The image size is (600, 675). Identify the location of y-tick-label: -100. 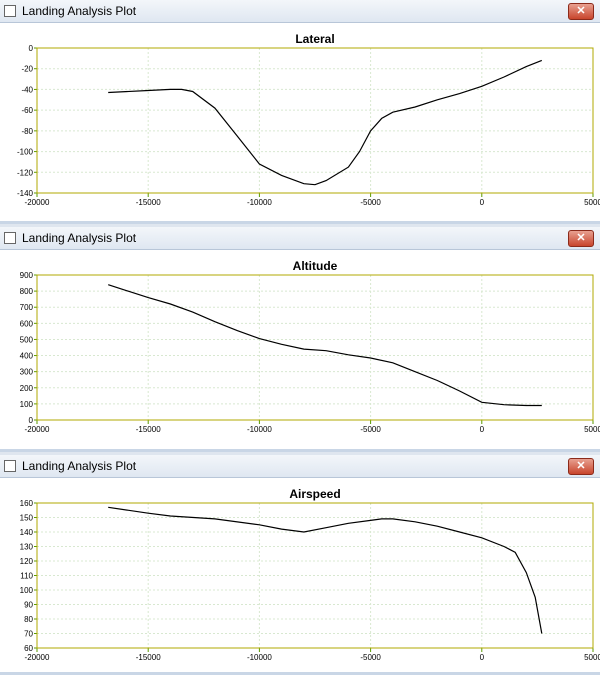
(25, 152).